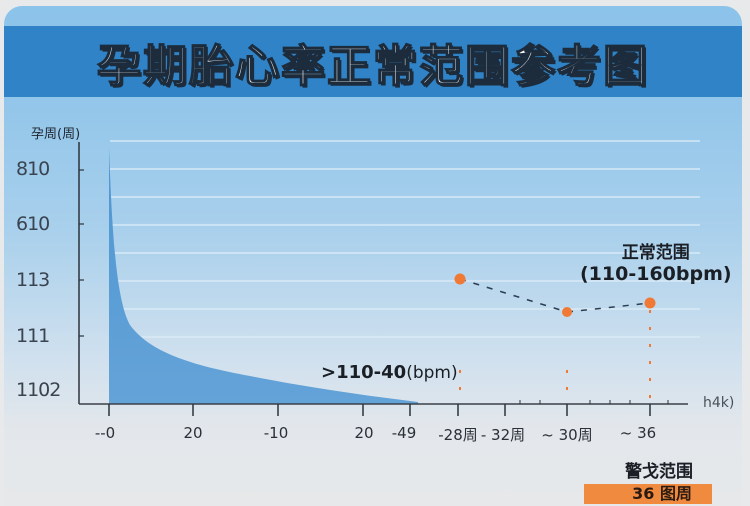 The width and height of the screenshot is (750, 506). Describe the element at coordinates (33, 224) in the screenshot. I see `y-tick-label: 610` at that location.